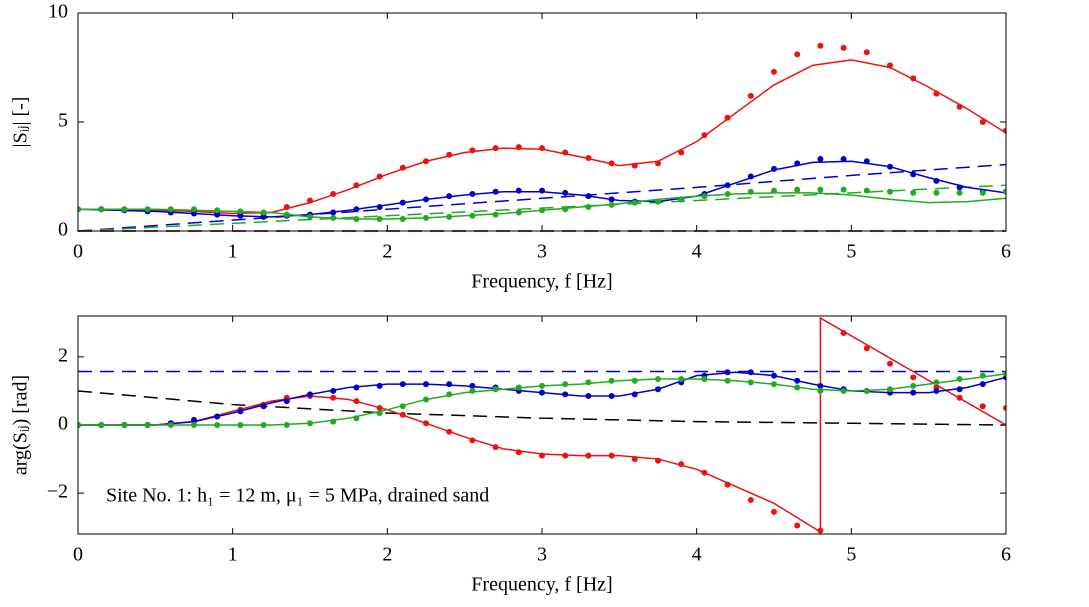 The height and width of the screenshot is (607, 1089). I want to click on x-tick-label: 4, so click(697, 555).